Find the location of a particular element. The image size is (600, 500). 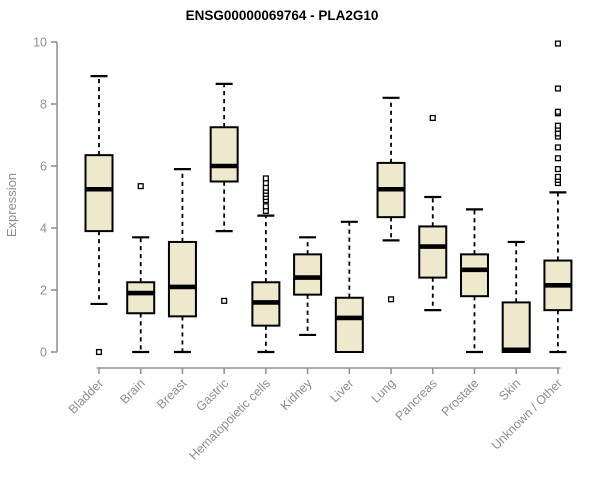

x-tick-label: Gastric is located at coordinates (212, 395).